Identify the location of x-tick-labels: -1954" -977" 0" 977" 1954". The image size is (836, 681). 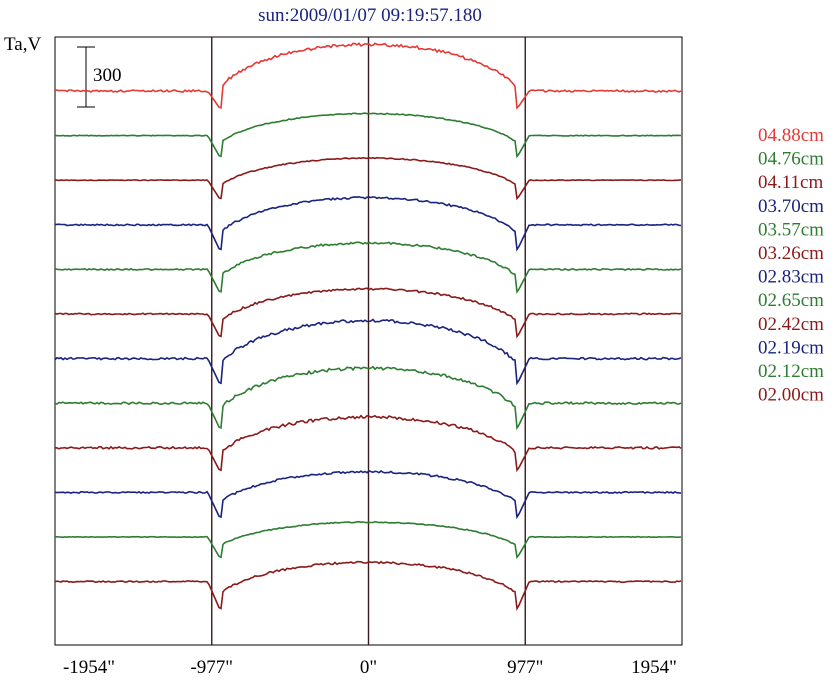
(370, 667).